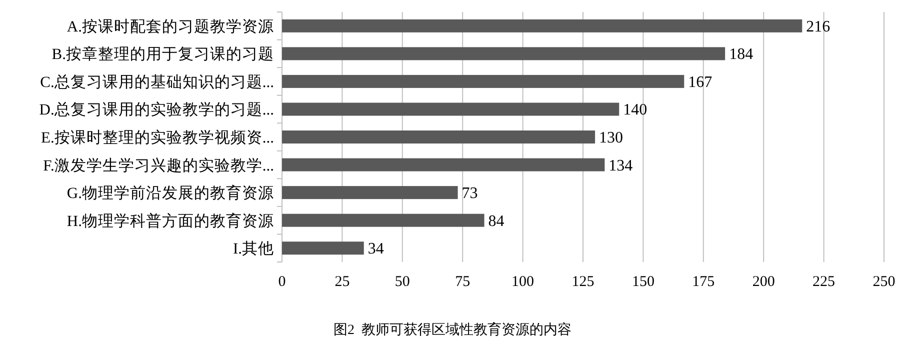  I want to click on text: 图2 教师可获得区域性教育资源的内容, so click(453, 329).